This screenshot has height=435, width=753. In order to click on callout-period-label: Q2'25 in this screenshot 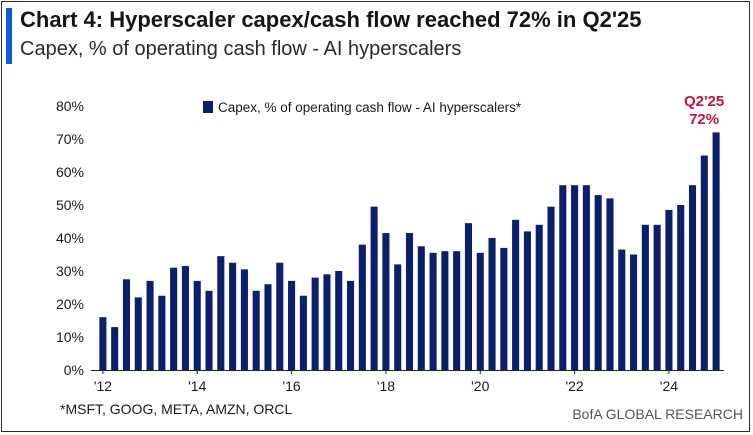, I will do `click(704, 101)`.